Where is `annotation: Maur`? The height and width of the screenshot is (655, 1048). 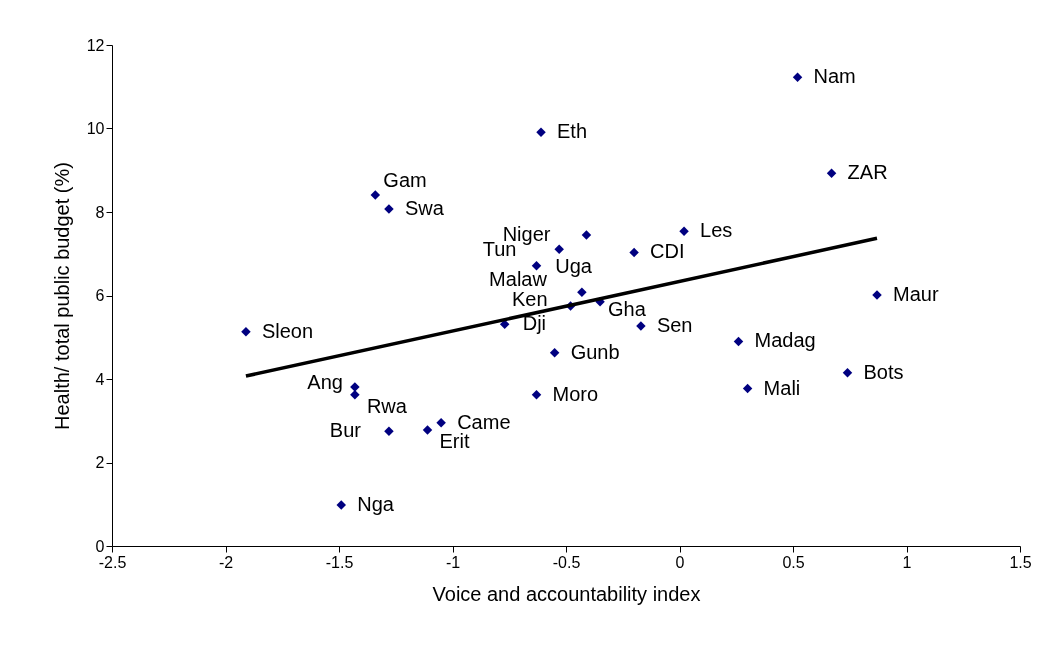
annotation: Maur is located at coordinates (915, 294).